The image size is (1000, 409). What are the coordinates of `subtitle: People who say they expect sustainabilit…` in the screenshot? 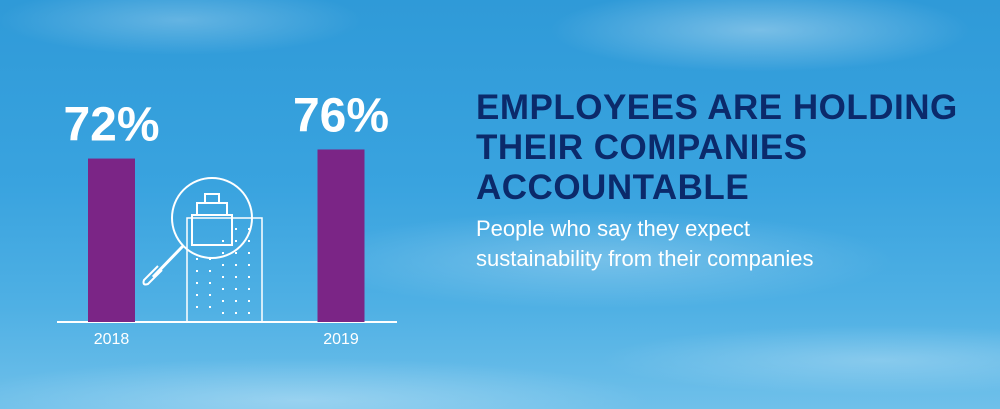 It's located at (645, 243).